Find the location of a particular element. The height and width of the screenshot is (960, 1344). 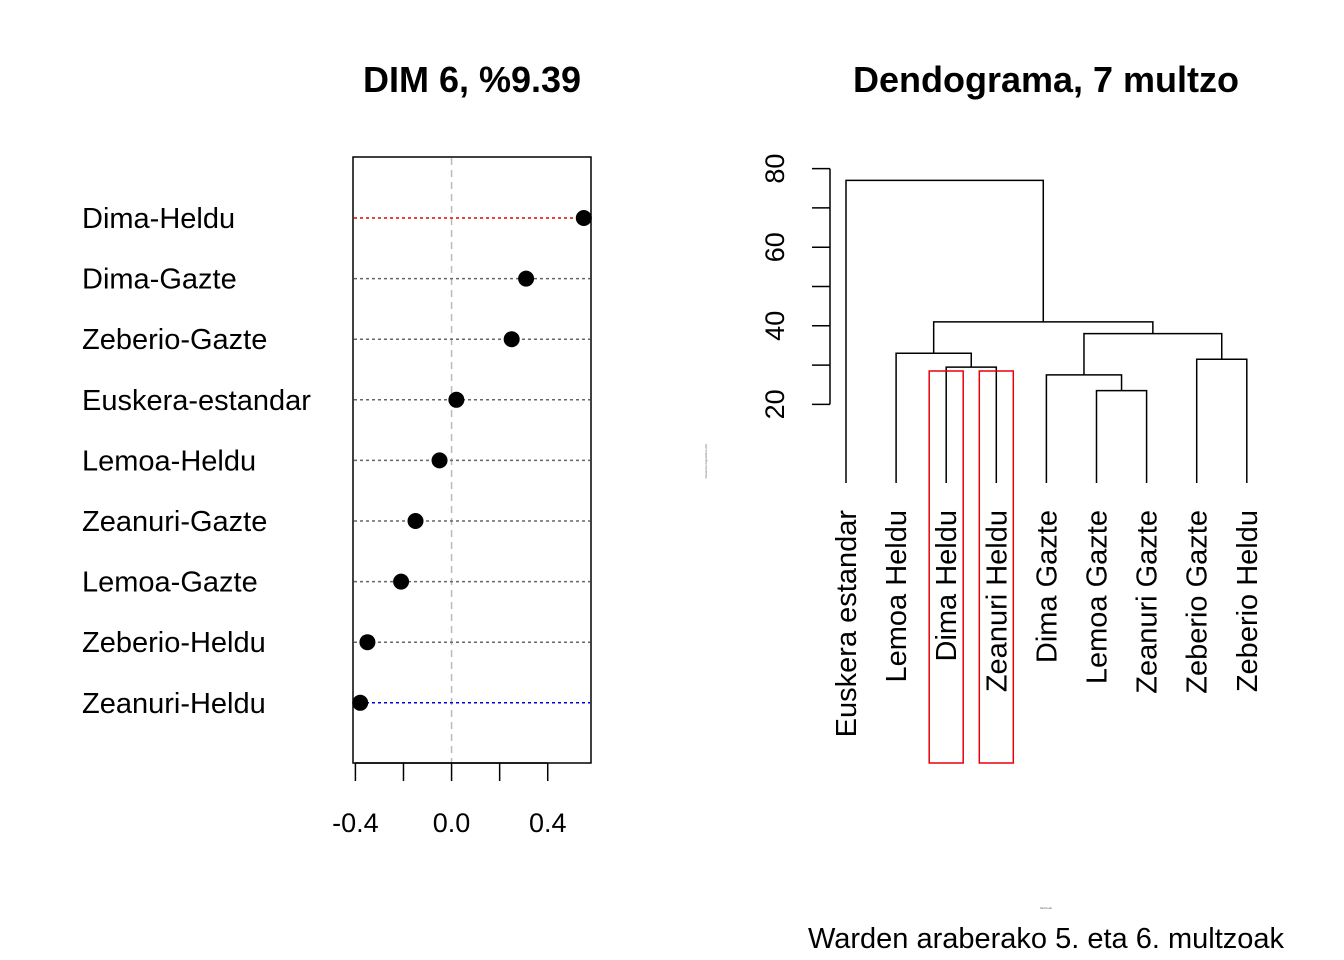

y-tick-label: 40 is located at coordinates (775, 326).